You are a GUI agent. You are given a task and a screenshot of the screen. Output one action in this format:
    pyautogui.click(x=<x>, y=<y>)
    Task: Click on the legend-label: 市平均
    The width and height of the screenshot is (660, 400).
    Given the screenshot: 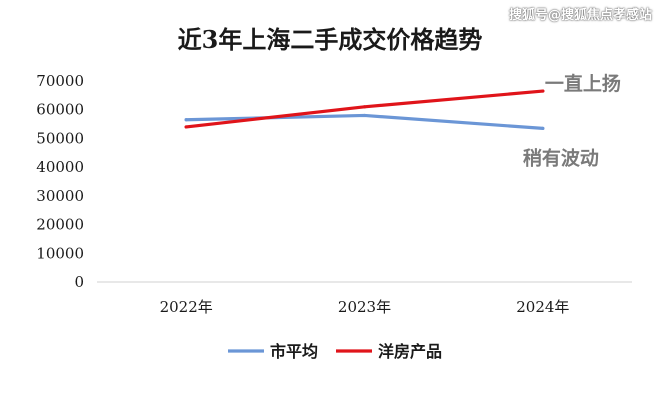 What is the action you would take?
    pyautogui.click(x=294, y=351)
    